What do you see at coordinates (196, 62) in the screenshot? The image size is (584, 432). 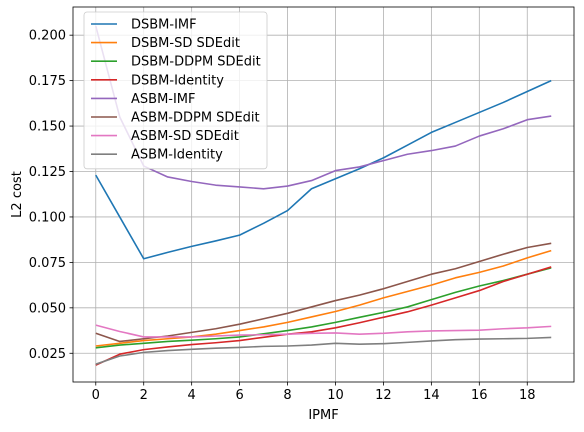 I see `legend-label: DSBM-DDPM SDEdit` at bounding box center [196, 62].